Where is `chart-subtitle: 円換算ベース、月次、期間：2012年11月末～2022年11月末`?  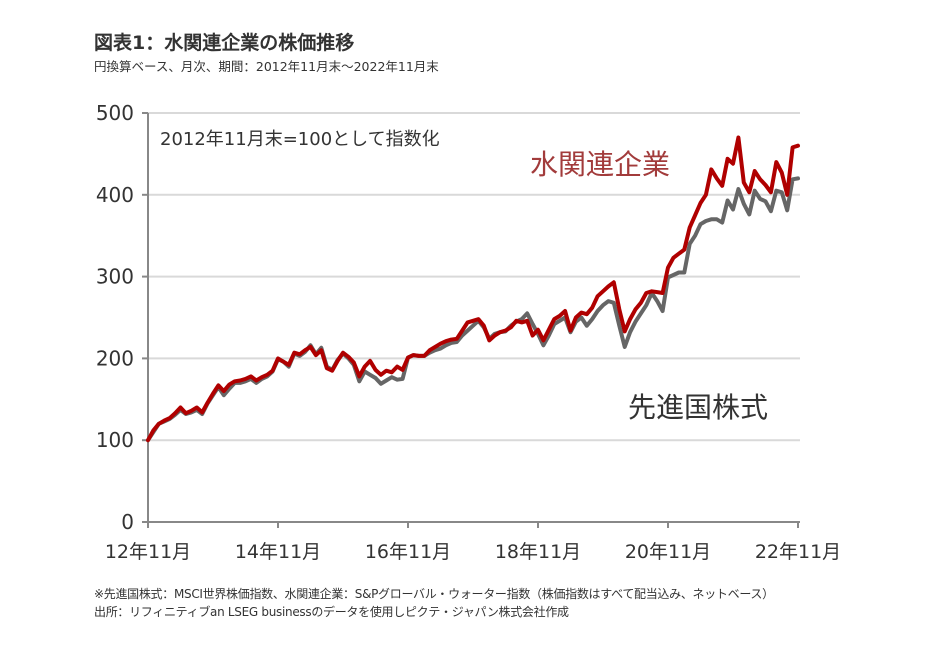
chart-subtitle: 円換算ベース、月次、期間：2012年11月末～2022年11月末 is located at coordinates (266, 66).